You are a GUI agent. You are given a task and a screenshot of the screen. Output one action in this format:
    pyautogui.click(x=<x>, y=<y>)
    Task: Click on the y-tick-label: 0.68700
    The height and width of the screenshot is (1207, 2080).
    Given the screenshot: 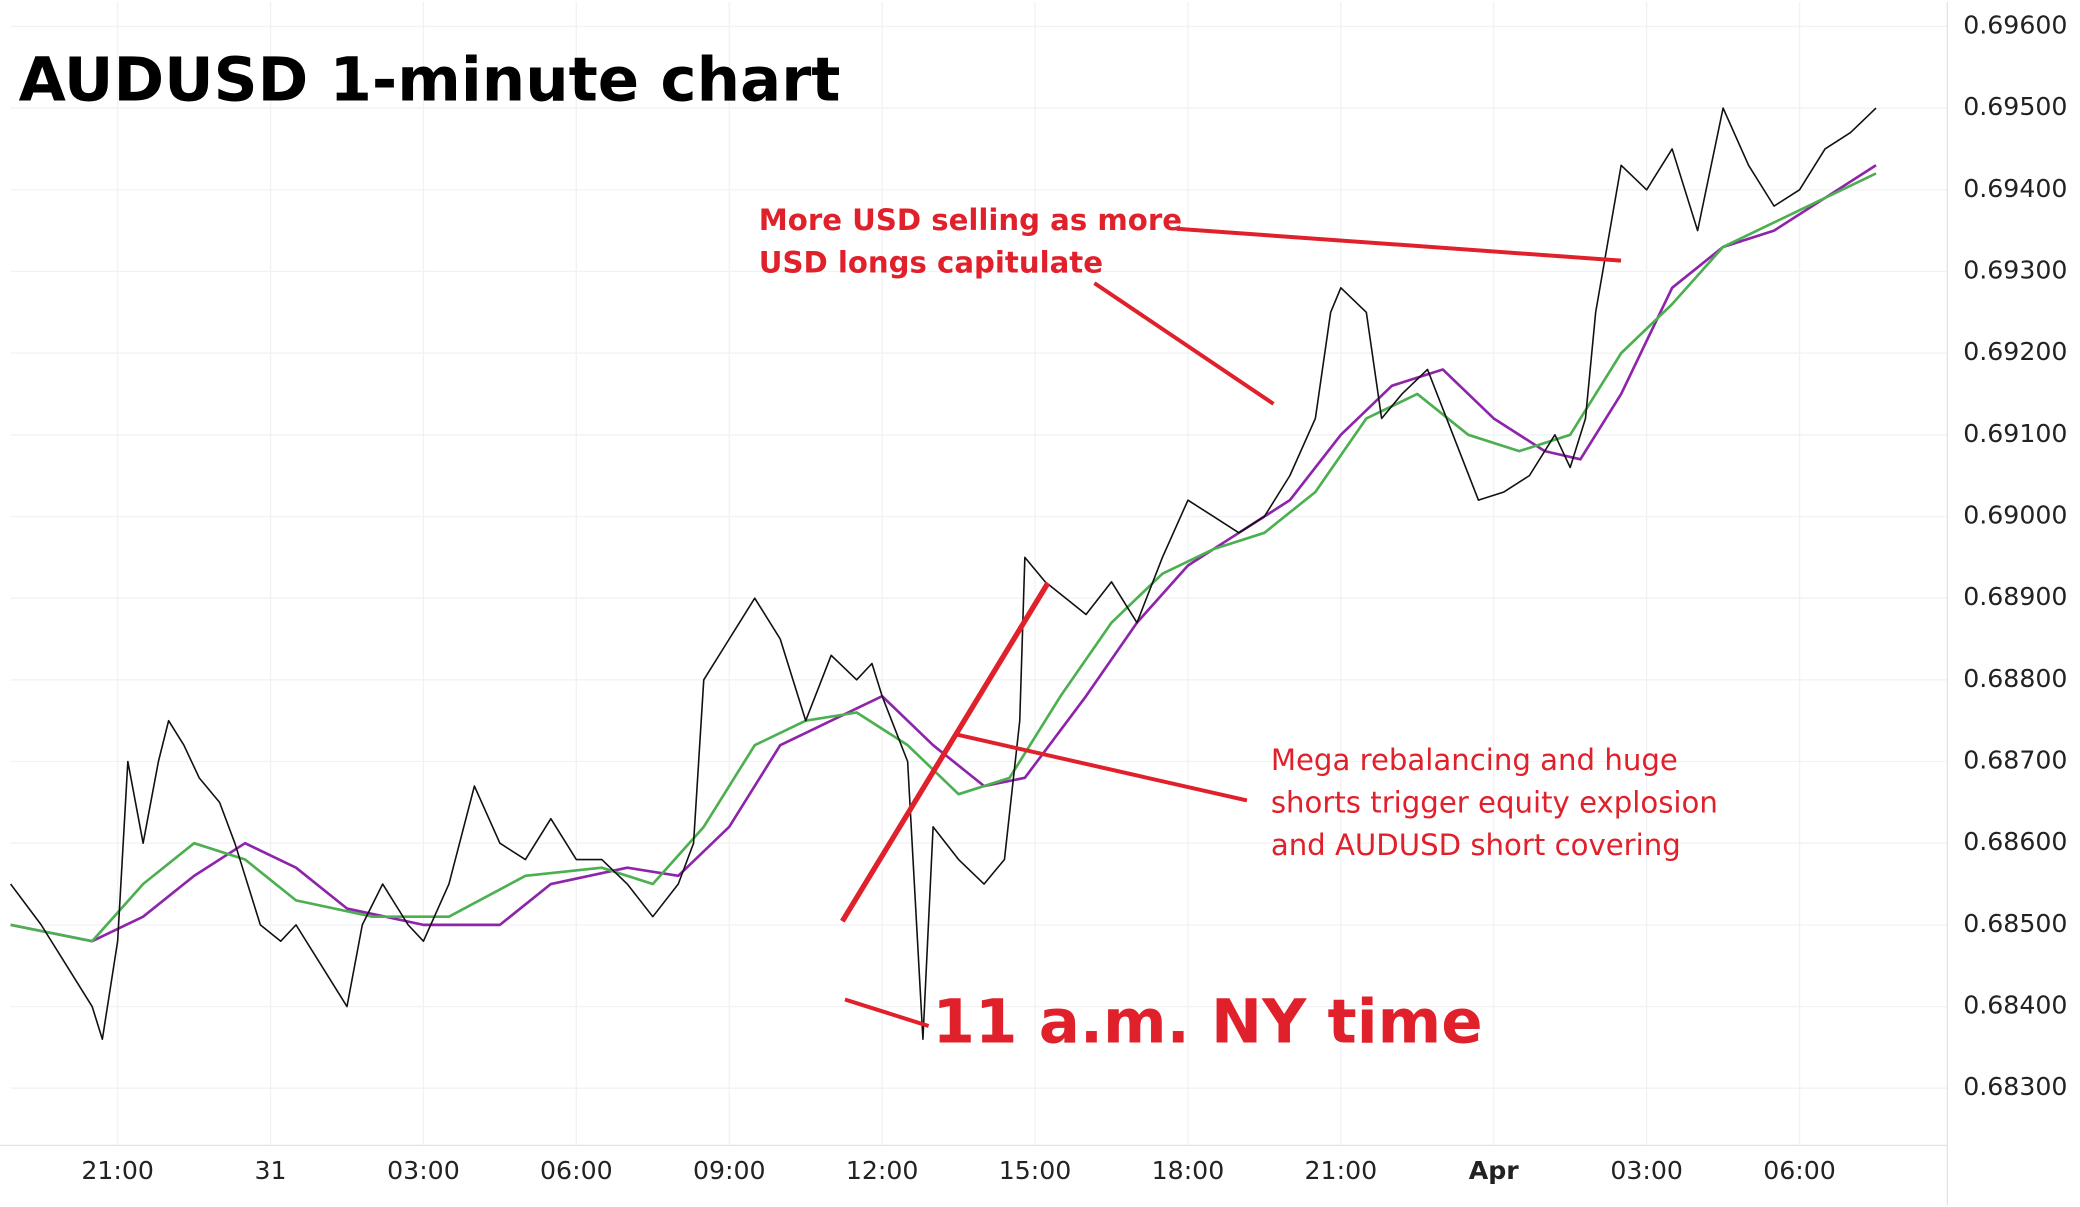 What is the action you would take?
    pyautogui.click(x=2015, y=760)
    